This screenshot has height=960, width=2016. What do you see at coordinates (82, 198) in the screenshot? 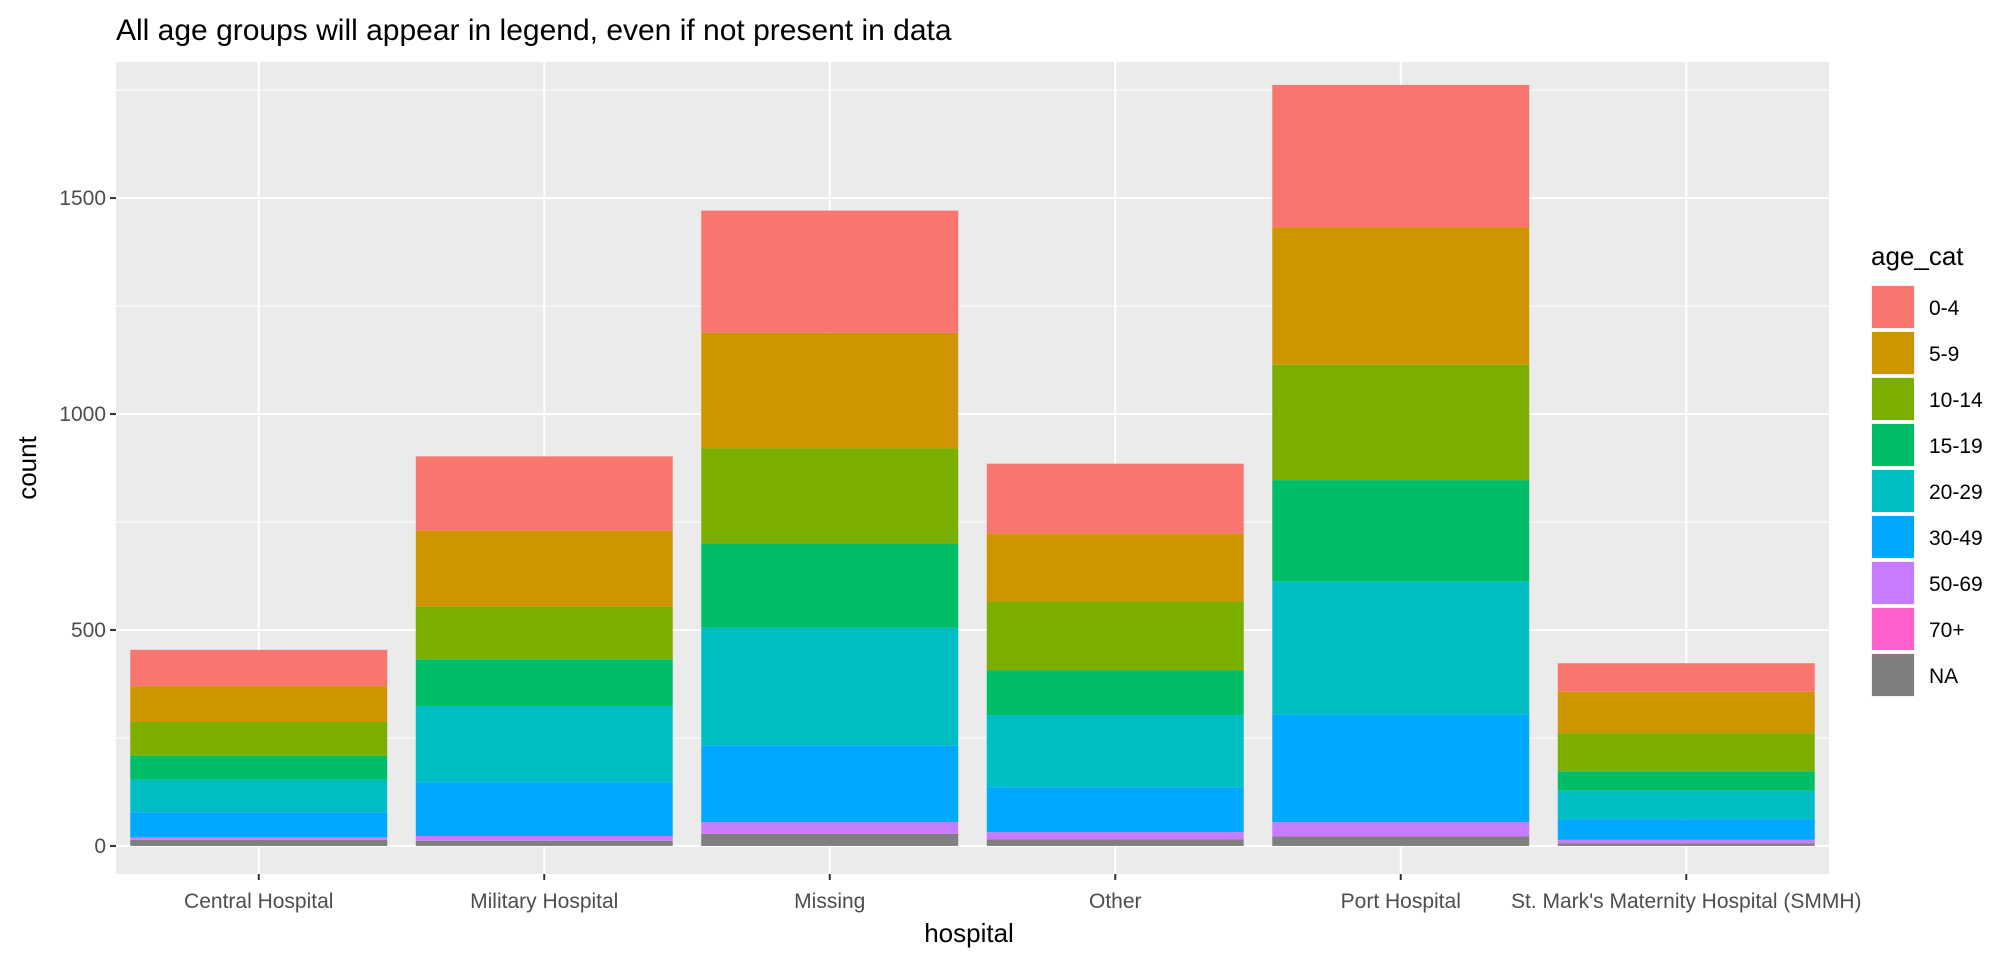
I see `y-tick-label: 1500` at bounding box center [82, 198].